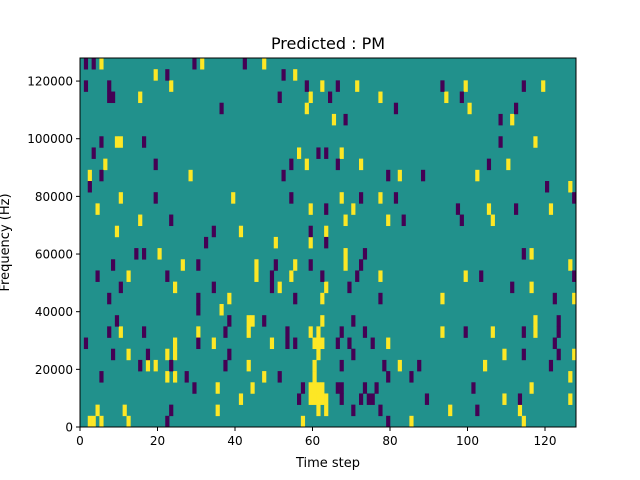 The image size is (640, 480). Describe the element at coordinates (328, 43) in the screenshot. I see `chart-title: Predicted : PM` at that location.